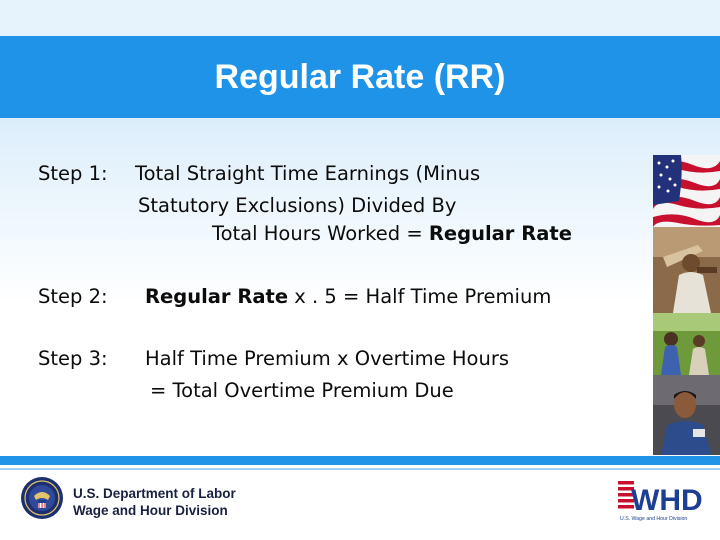 This screenshot has width=720, height=540. What do you see at coordinates (360, 77) in the screenshot?
I see `slide-title: Regular Rate (RR)` at bounding box center [360, 77].